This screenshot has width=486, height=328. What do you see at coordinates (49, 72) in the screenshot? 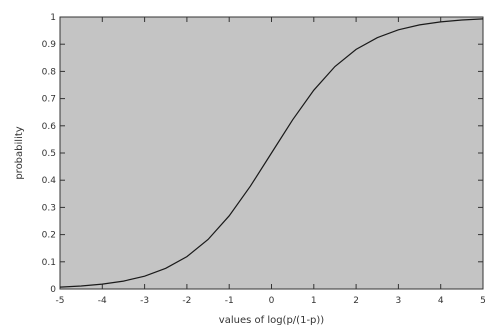
I see `y-tick-label: 0.8` at bounding box center [49, 72].